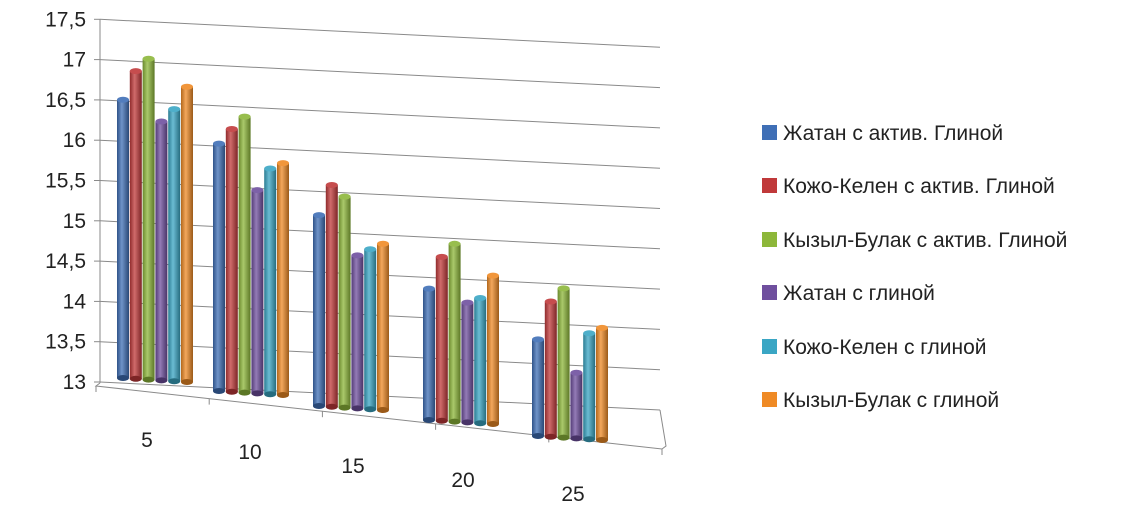 The height and width of the screenshot is (506, 1128). What do you see at coordinates (147, 440) in the screenshot?
I see `x-tick-label: 5` at bounding box center [147, 440].